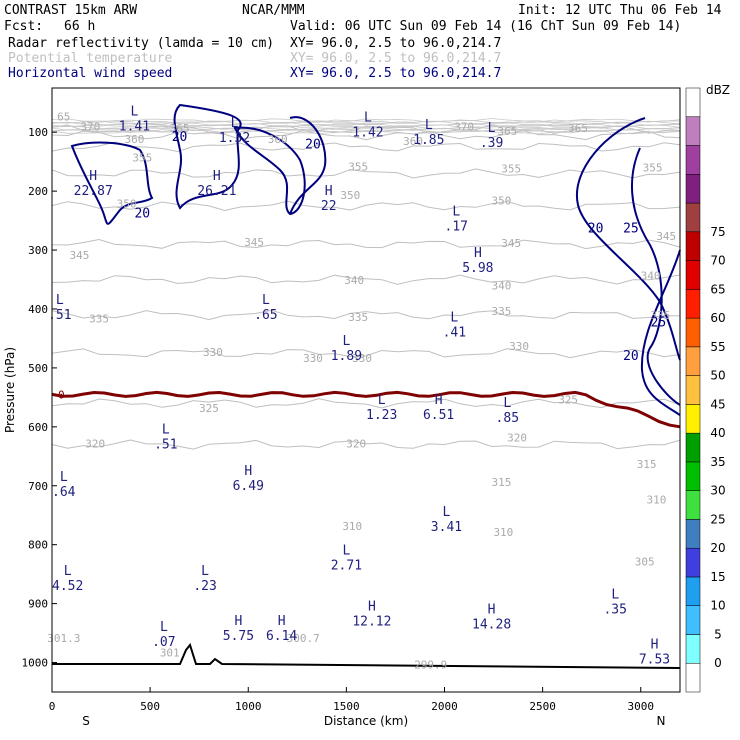  I want to click on extremum-H: H5.98, so click(477, 261).